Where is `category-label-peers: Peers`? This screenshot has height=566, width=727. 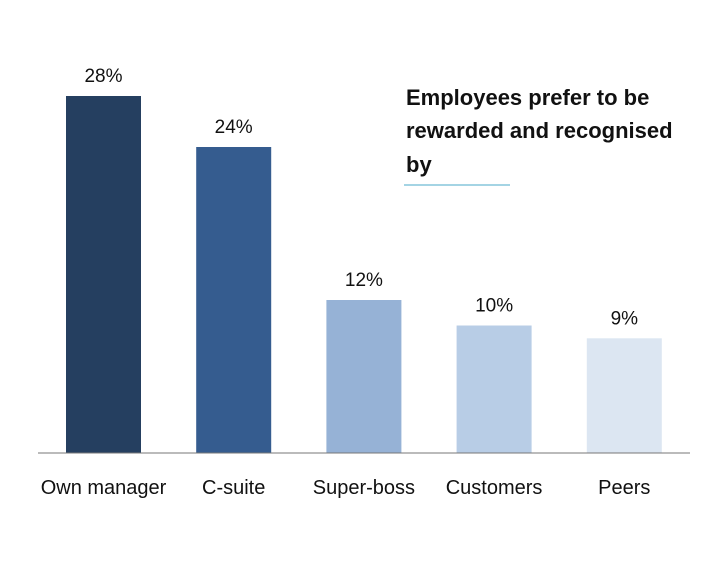
category-label-peers: Peers is located at coordinates (624, 488).